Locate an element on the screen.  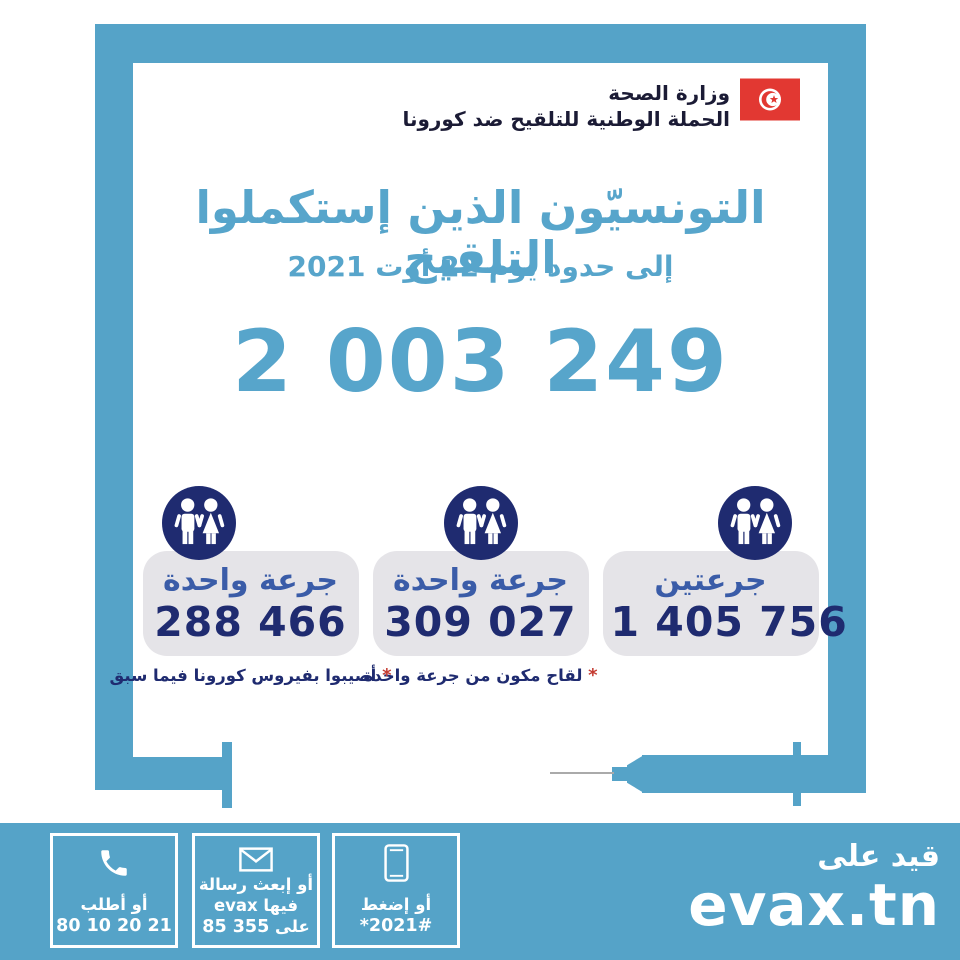
stat-two-doses: جرعتين 1 405 756 is located at coordinates (725, 586).